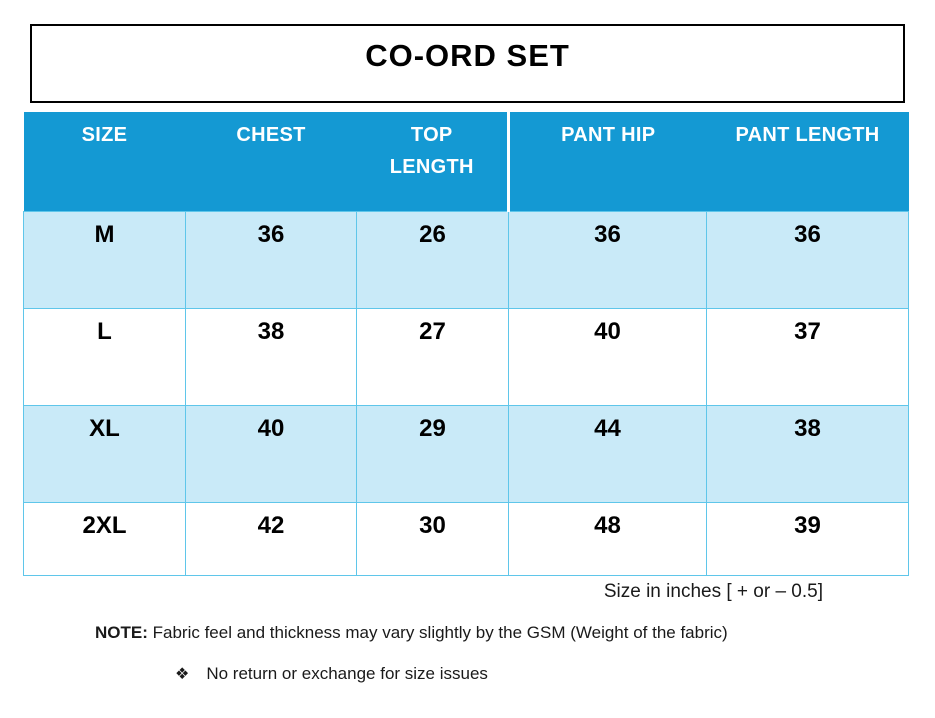 This screenshot has height=718, width=935. Describe the element at coordinates (807, 356) in the screenshot. I see `cell-pant-length: 37` at that location.